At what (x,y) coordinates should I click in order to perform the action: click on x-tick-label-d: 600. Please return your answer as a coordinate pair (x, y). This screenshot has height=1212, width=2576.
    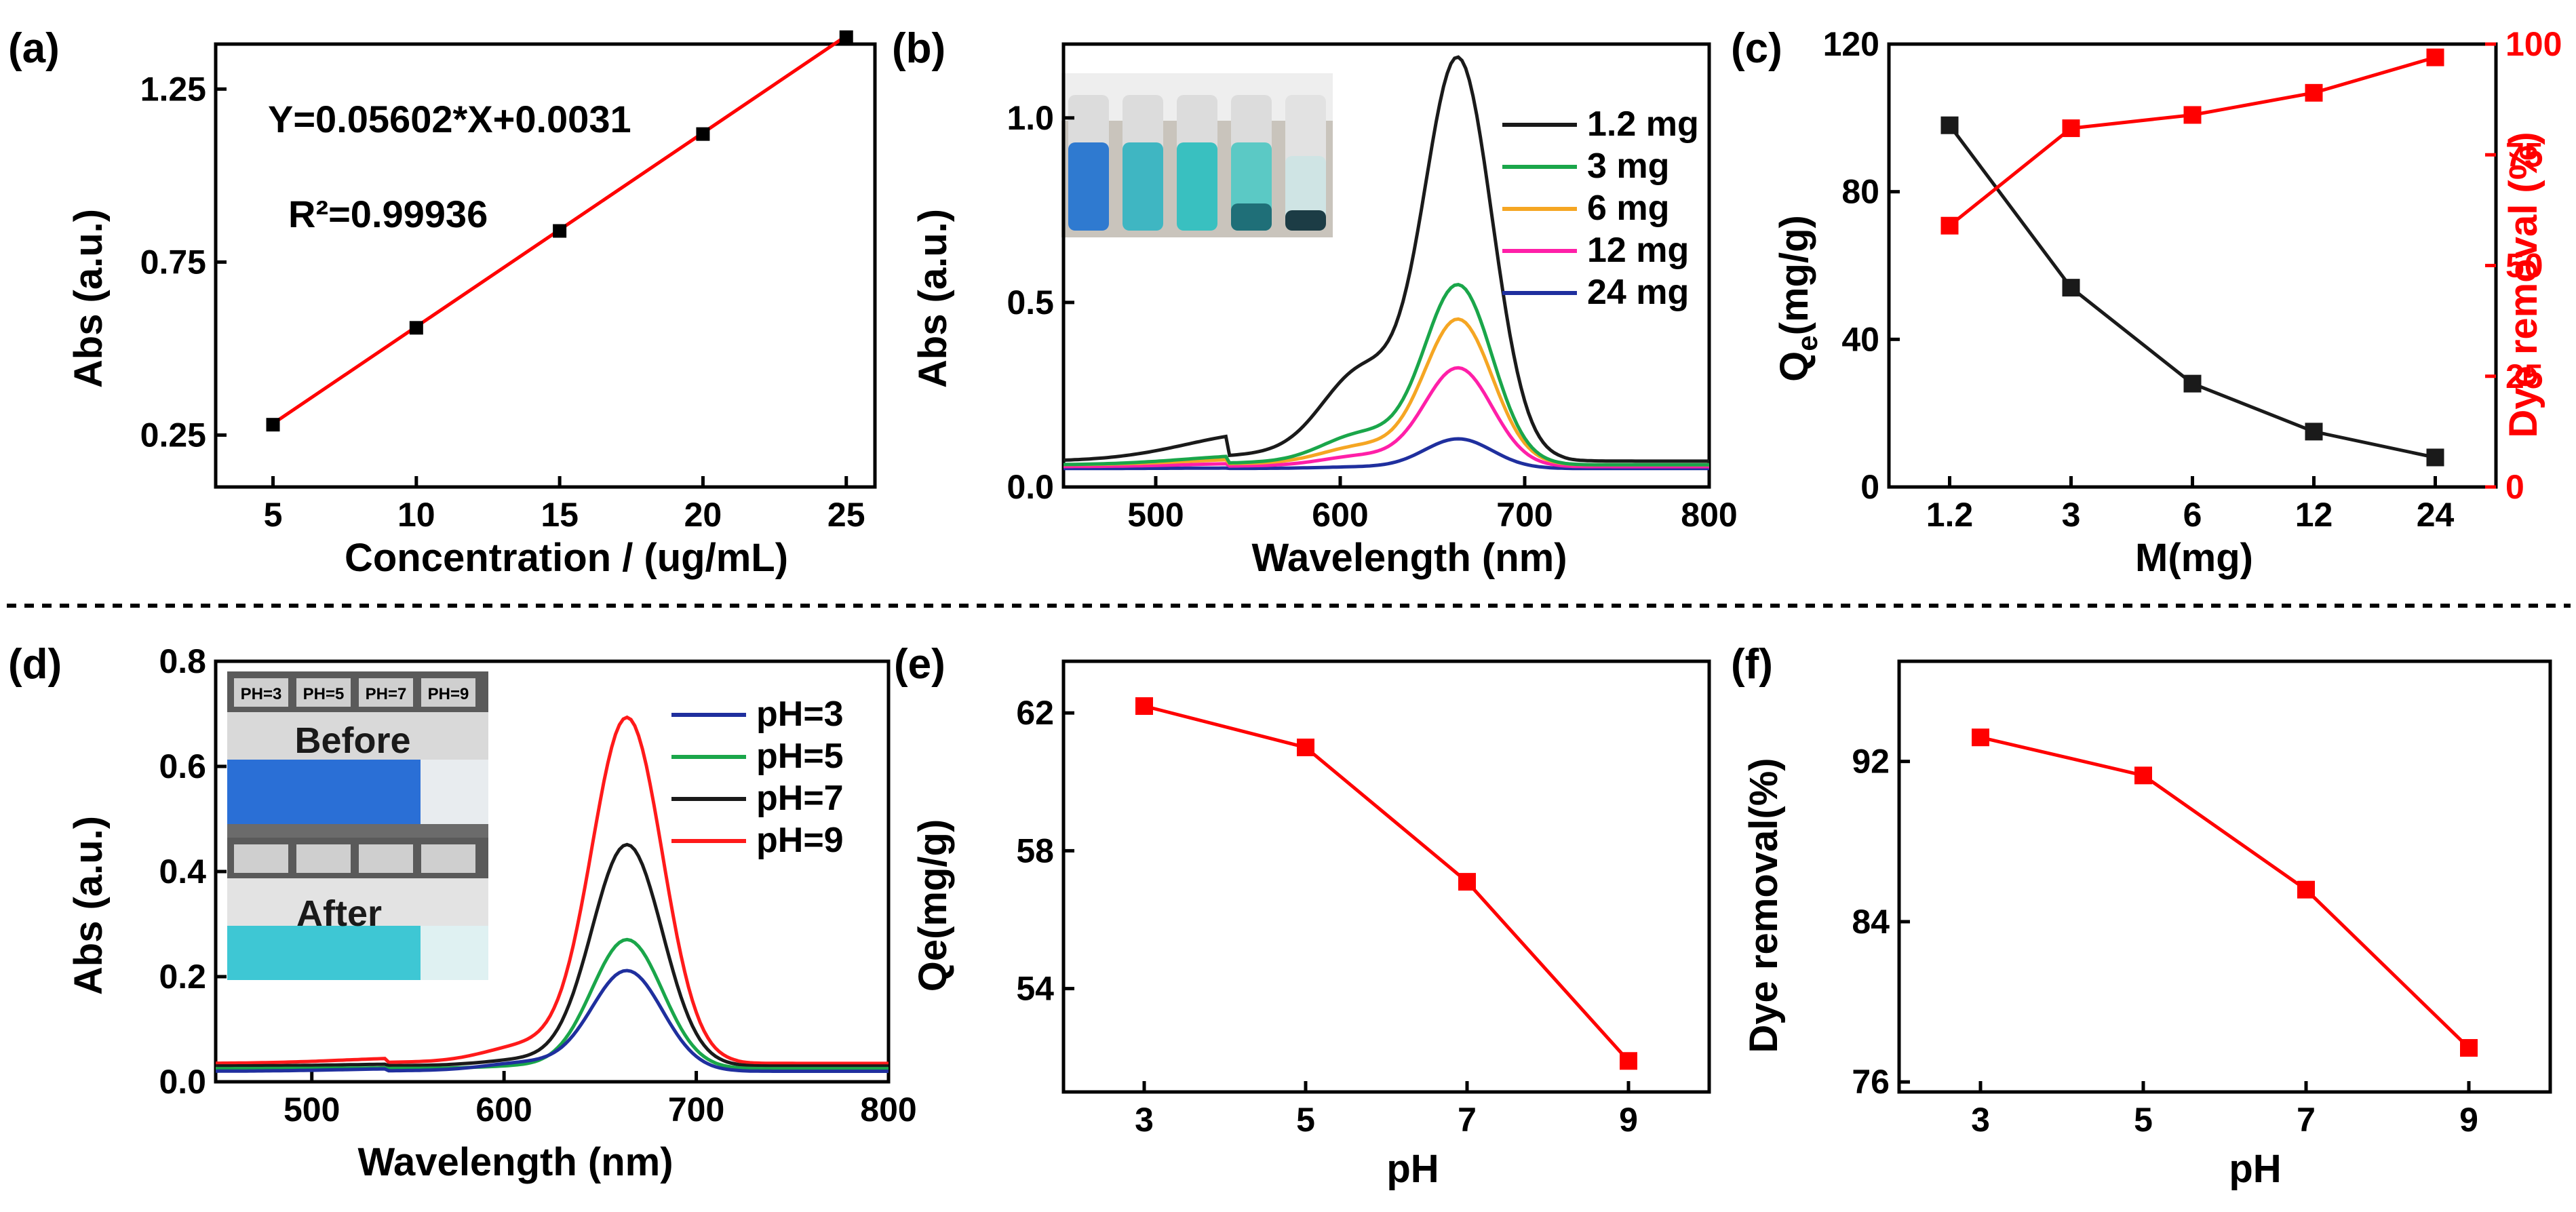
    Looking at the image, I should click on (503, 1110).